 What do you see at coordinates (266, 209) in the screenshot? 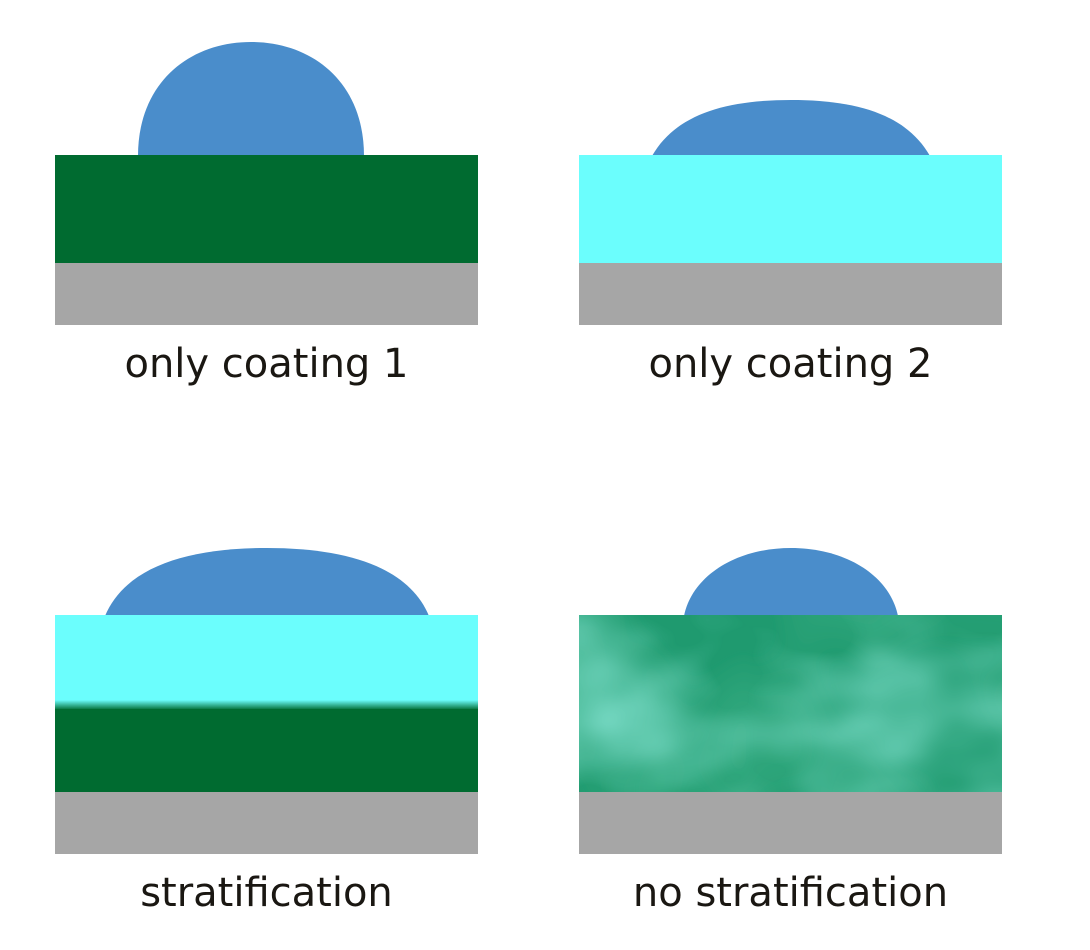
I see `coating-1-layer` at bounding box center [266, 209].